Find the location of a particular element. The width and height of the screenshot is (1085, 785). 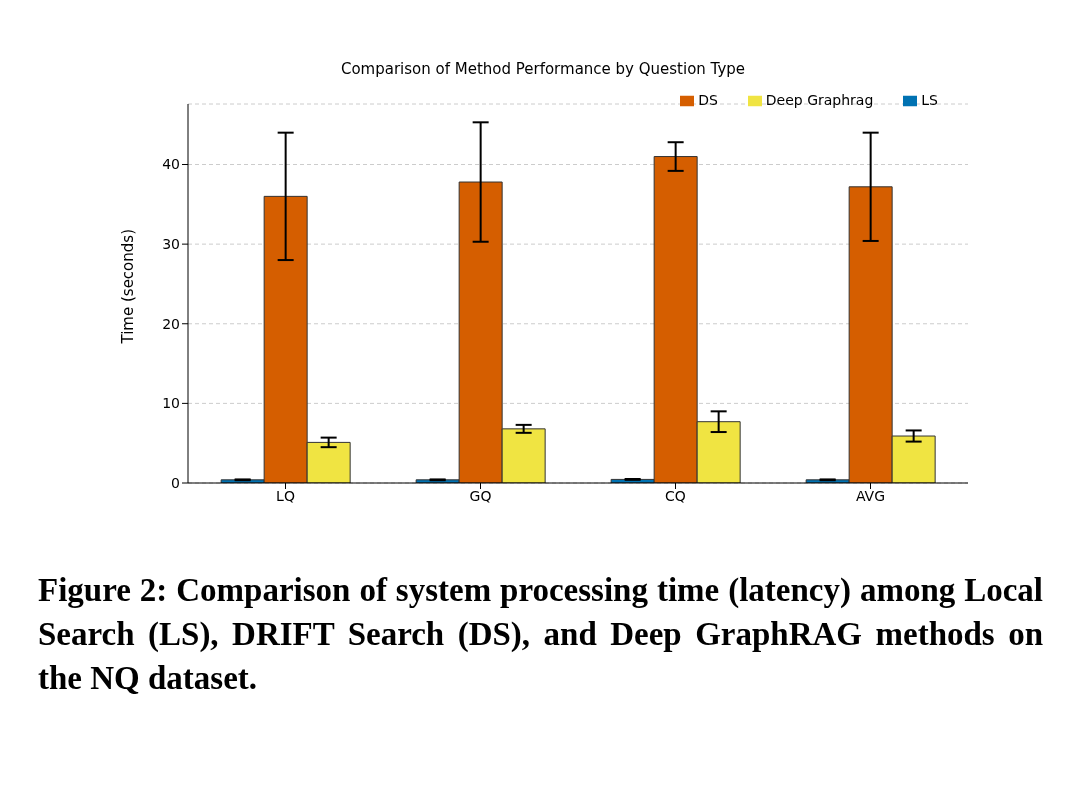

y-tick-label: 30 is located at coordinates (171, 244).